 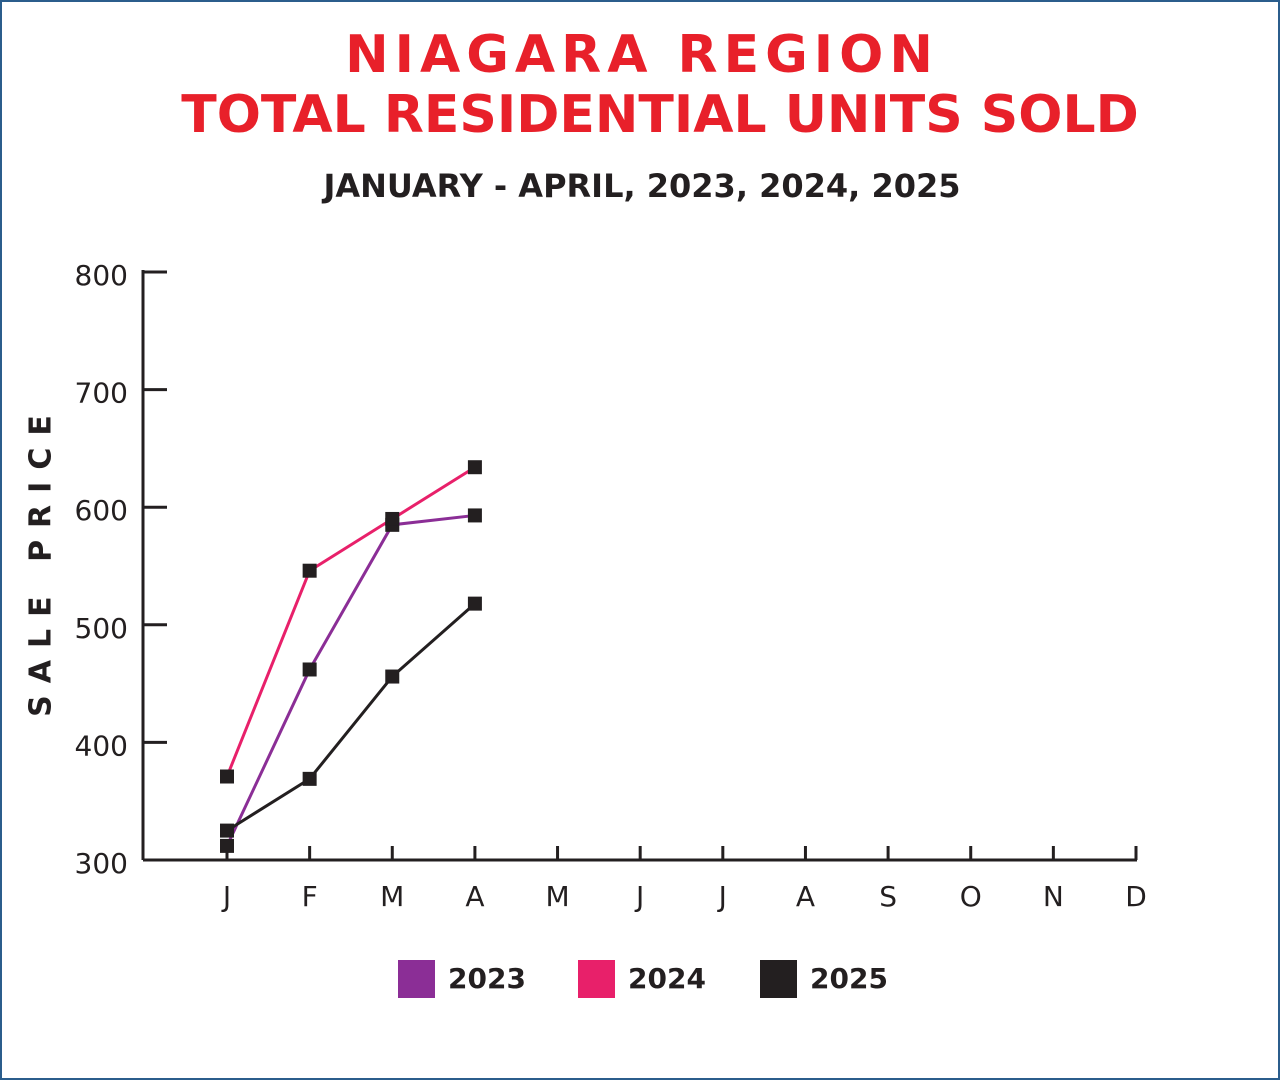 I want to click on x-tick-label: N, so click(x=1053, y=896).